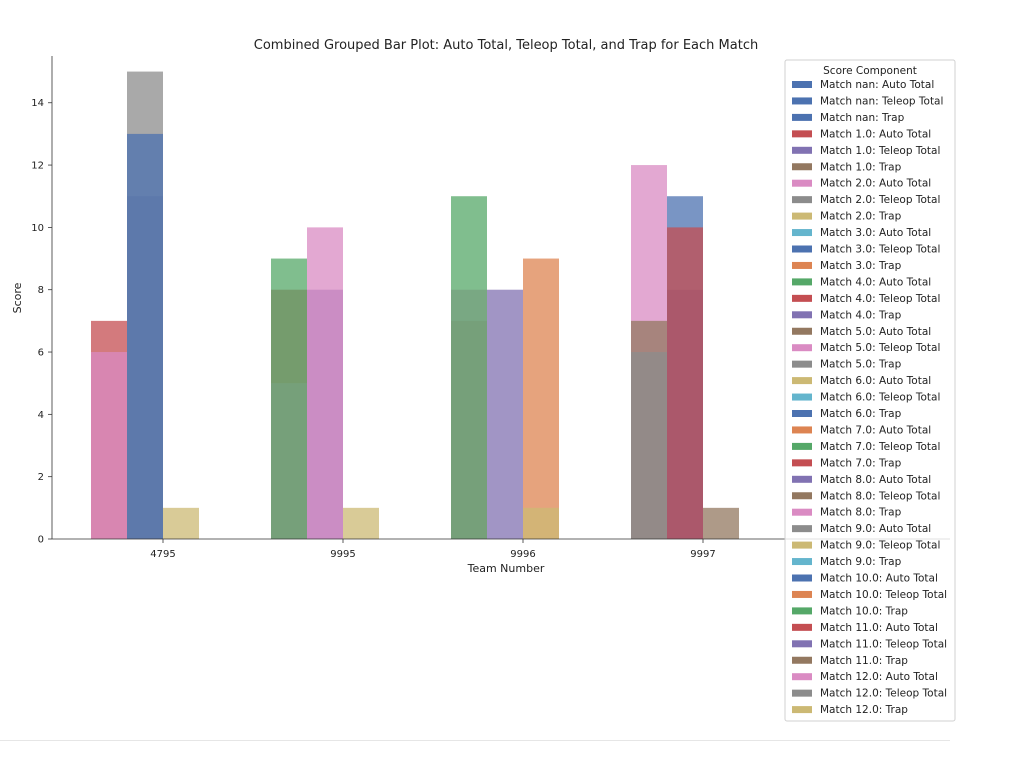 Image resolution: width=1012 pixels, height=778 pixels. What do you see at coordinates (37, 166) in the screenshot?
I see `y-tick-label: 12` at bounding box center [37, 166].